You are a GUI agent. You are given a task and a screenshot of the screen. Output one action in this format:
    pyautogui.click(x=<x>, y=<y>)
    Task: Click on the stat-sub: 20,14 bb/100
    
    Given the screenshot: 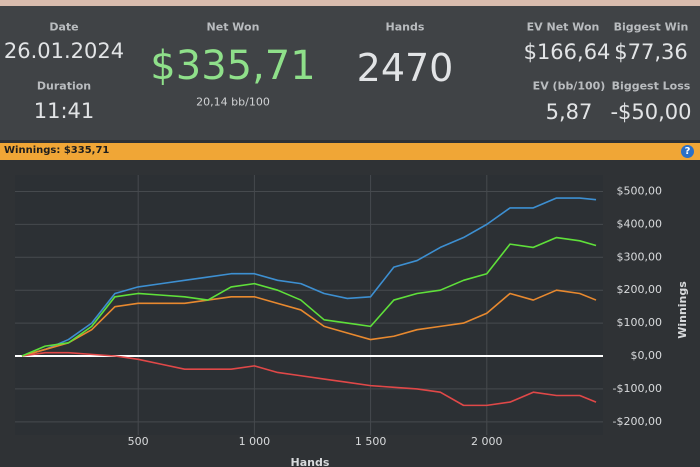 What is the action you would take?
    pyautogui.click(x=233, y=102)
    